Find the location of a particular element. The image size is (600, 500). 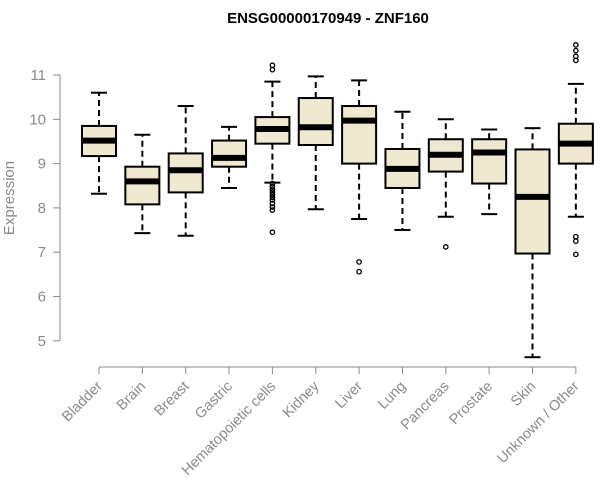

box-unknown-other is located at coordinates (575, 150).